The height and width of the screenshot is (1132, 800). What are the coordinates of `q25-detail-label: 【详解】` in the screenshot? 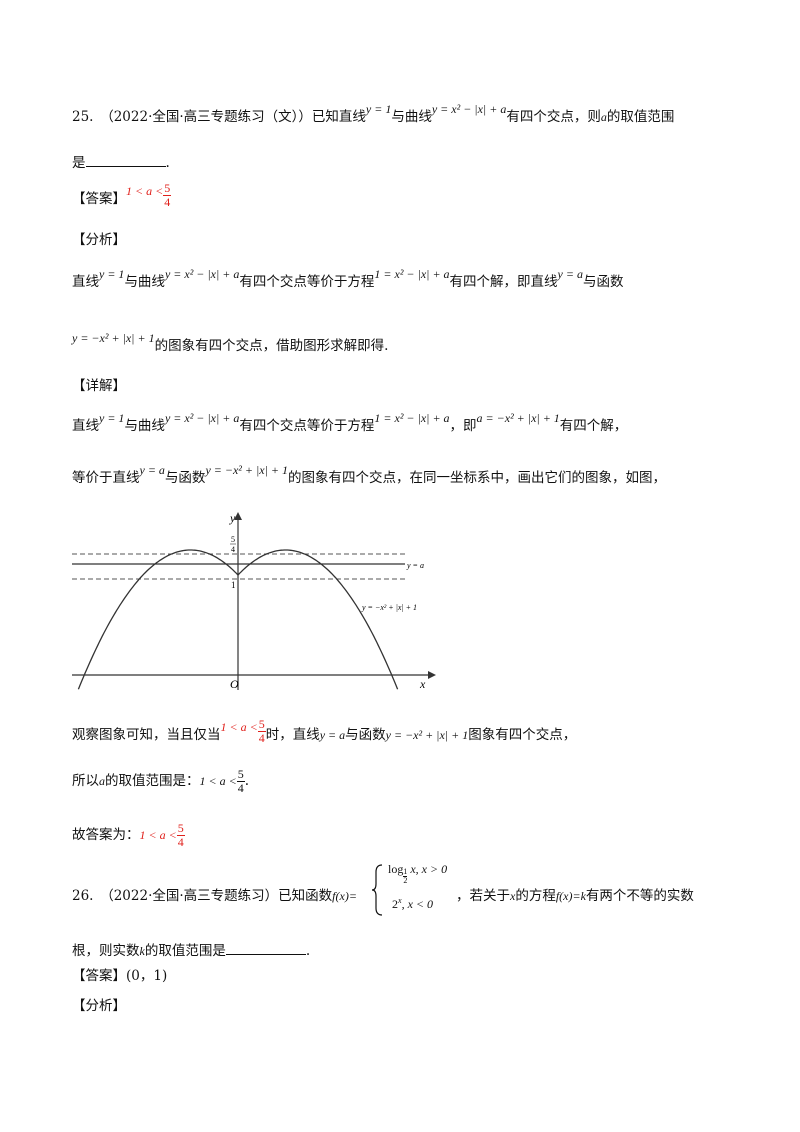 It's located at (99, 386).